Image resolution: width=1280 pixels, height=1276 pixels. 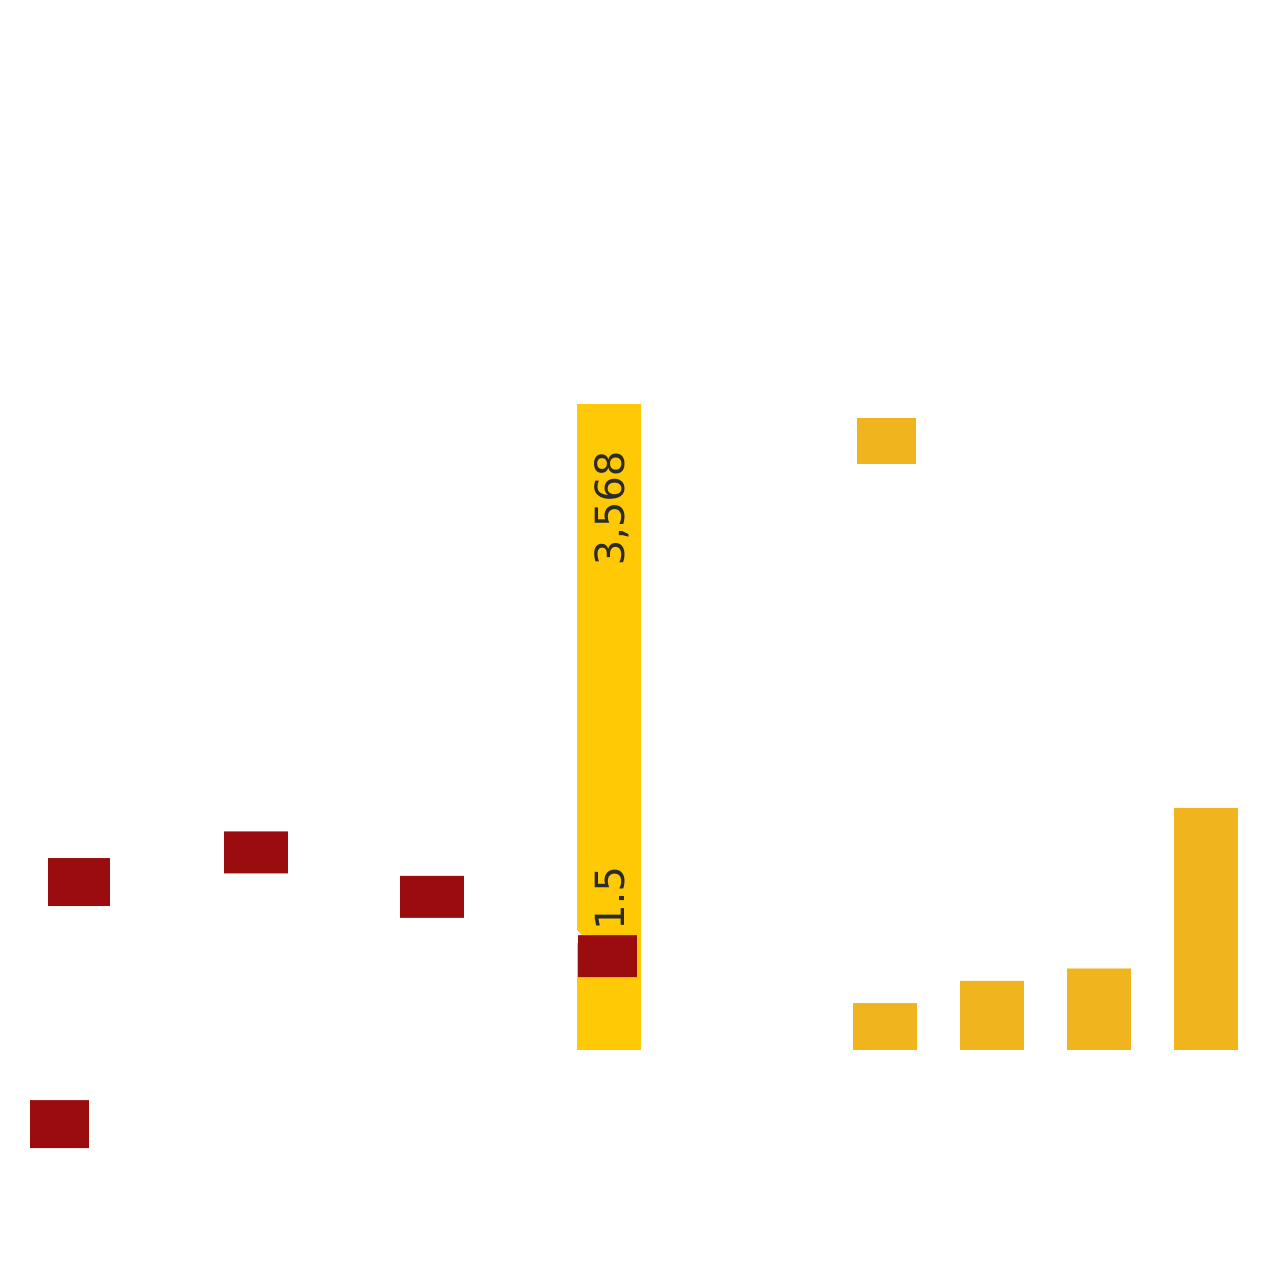 What do you see at coordinates (611, 508) in the screenshot?
I see `highlight-bar-value-label: 3,568` at bounding box center [611, 508].